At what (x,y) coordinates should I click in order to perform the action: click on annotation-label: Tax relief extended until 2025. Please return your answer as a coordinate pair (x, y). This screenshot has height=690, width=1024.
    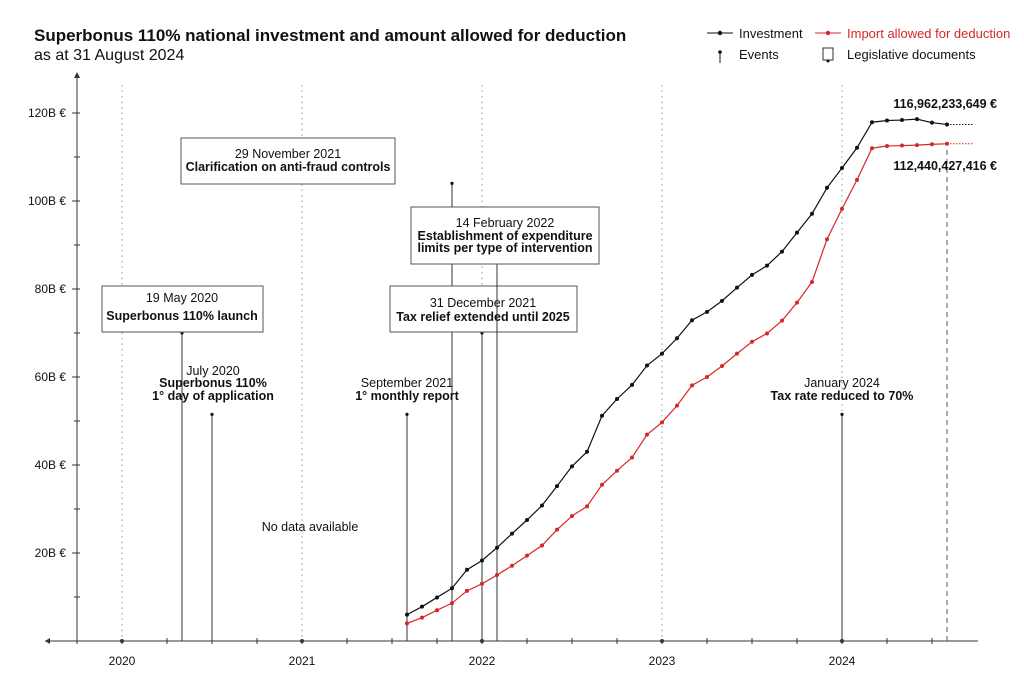
    Looking at the image, I should click on (482, 317).